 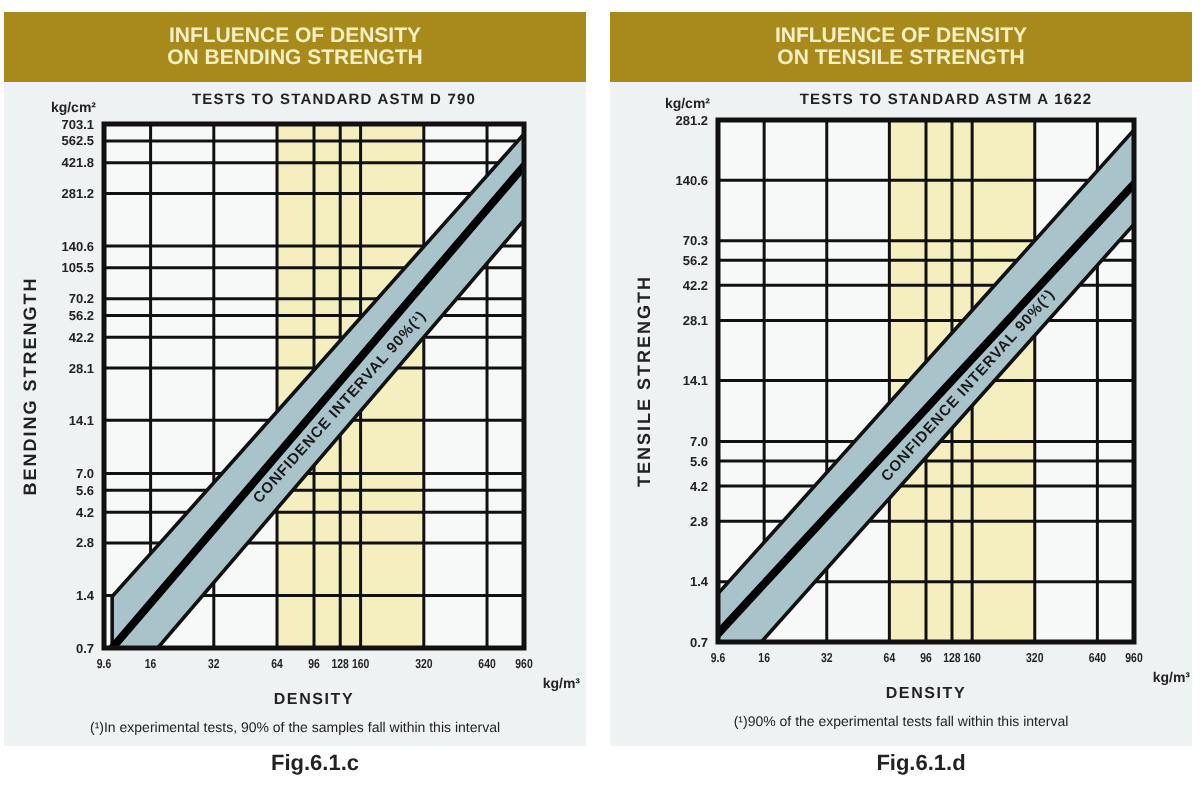 What do you see at coordinates (30, 386) in the screenshot?
I see `y-axis-title: BENDING STRENGTH` at bounding box center [30, 386].